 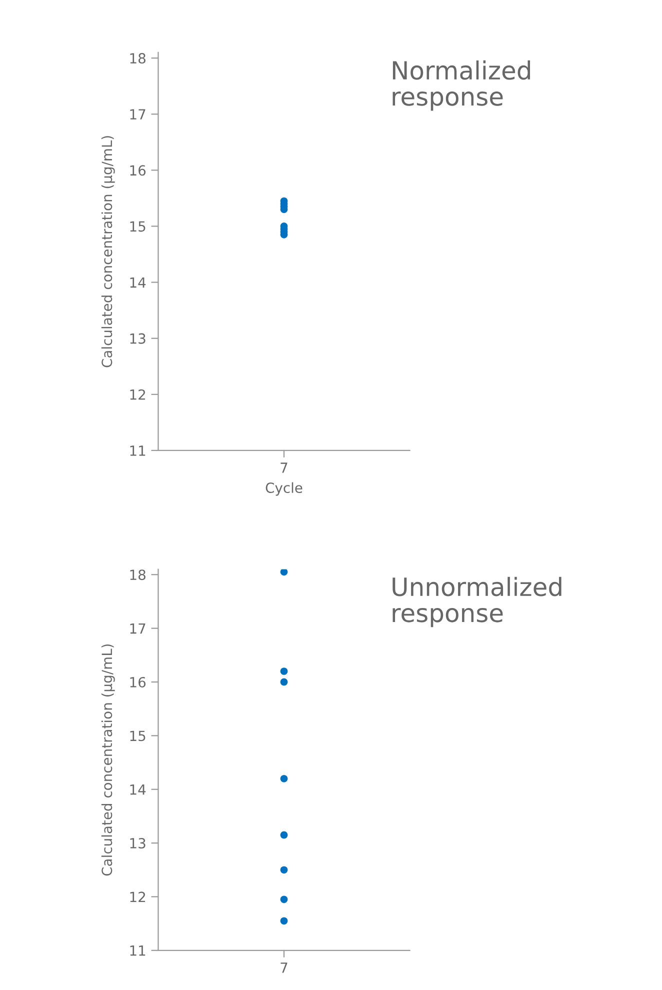 I want to click on text: Normalized response, so click(x=461, y=85).